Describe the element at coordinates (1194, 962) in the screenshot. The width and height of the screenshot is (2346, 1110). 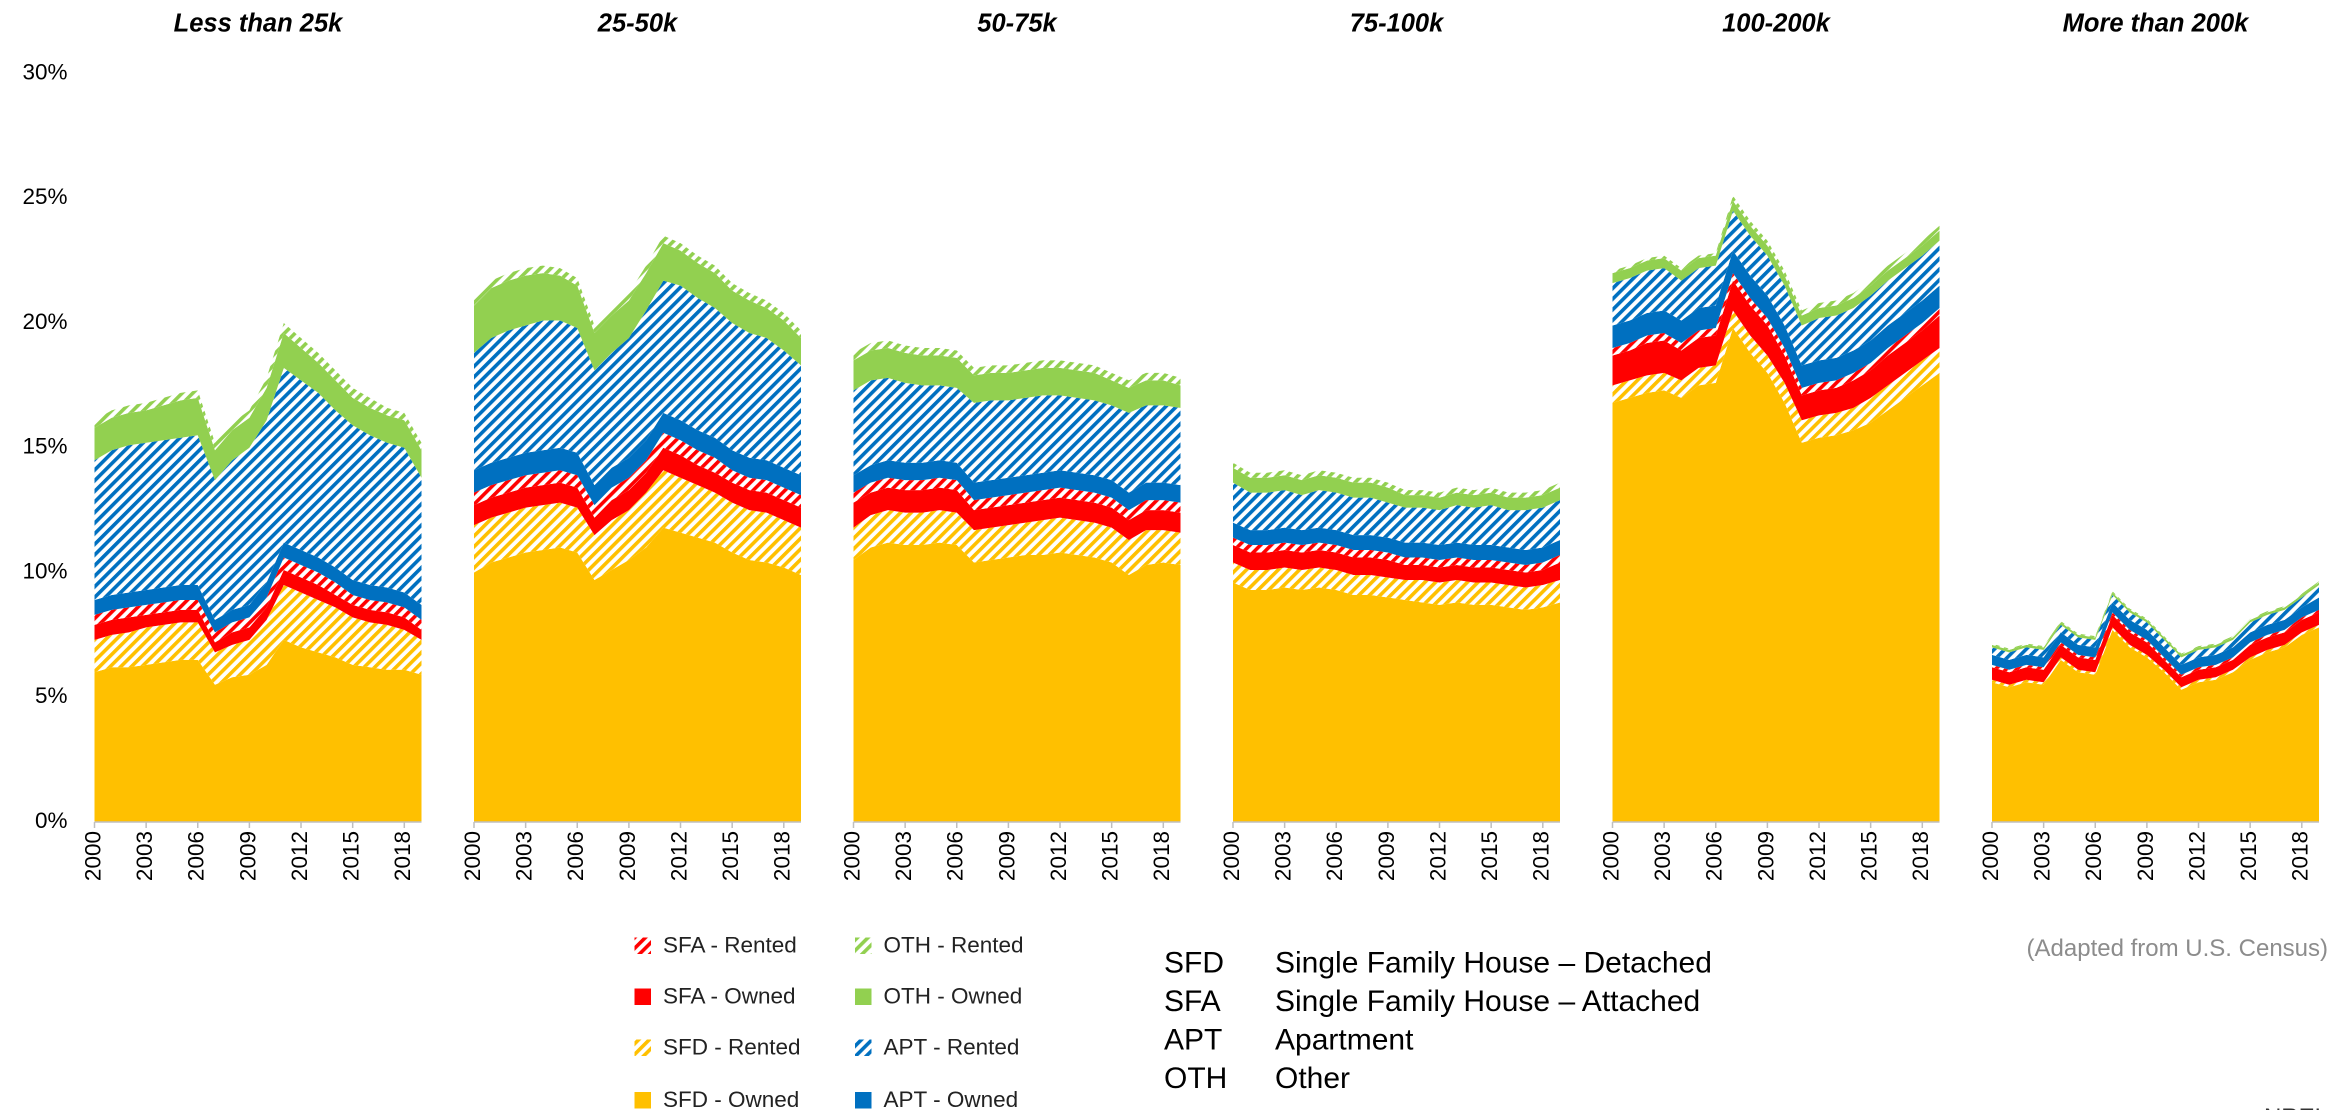
I see `glossary-abbr: SFD` at that location.